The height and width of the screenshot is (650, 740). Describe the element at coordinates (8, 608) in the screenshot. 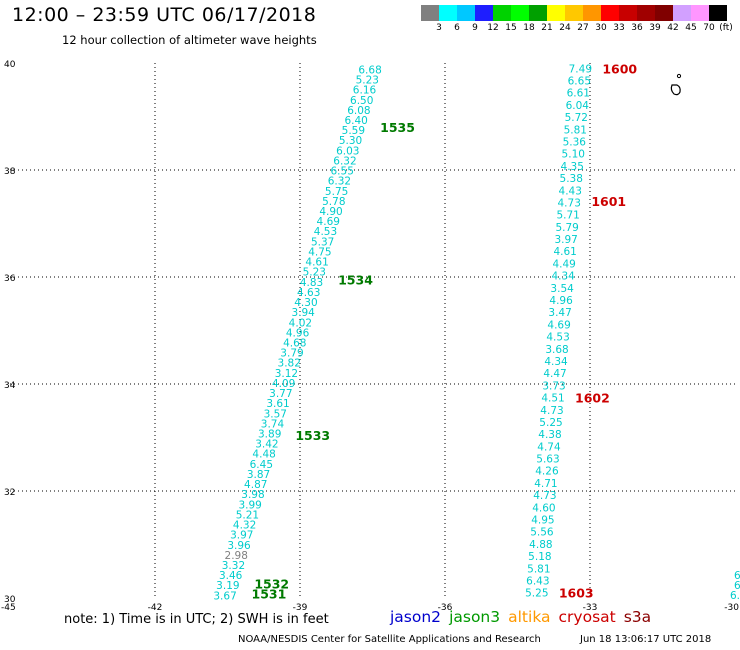

I see `lon-tick-label: -45` at that location.